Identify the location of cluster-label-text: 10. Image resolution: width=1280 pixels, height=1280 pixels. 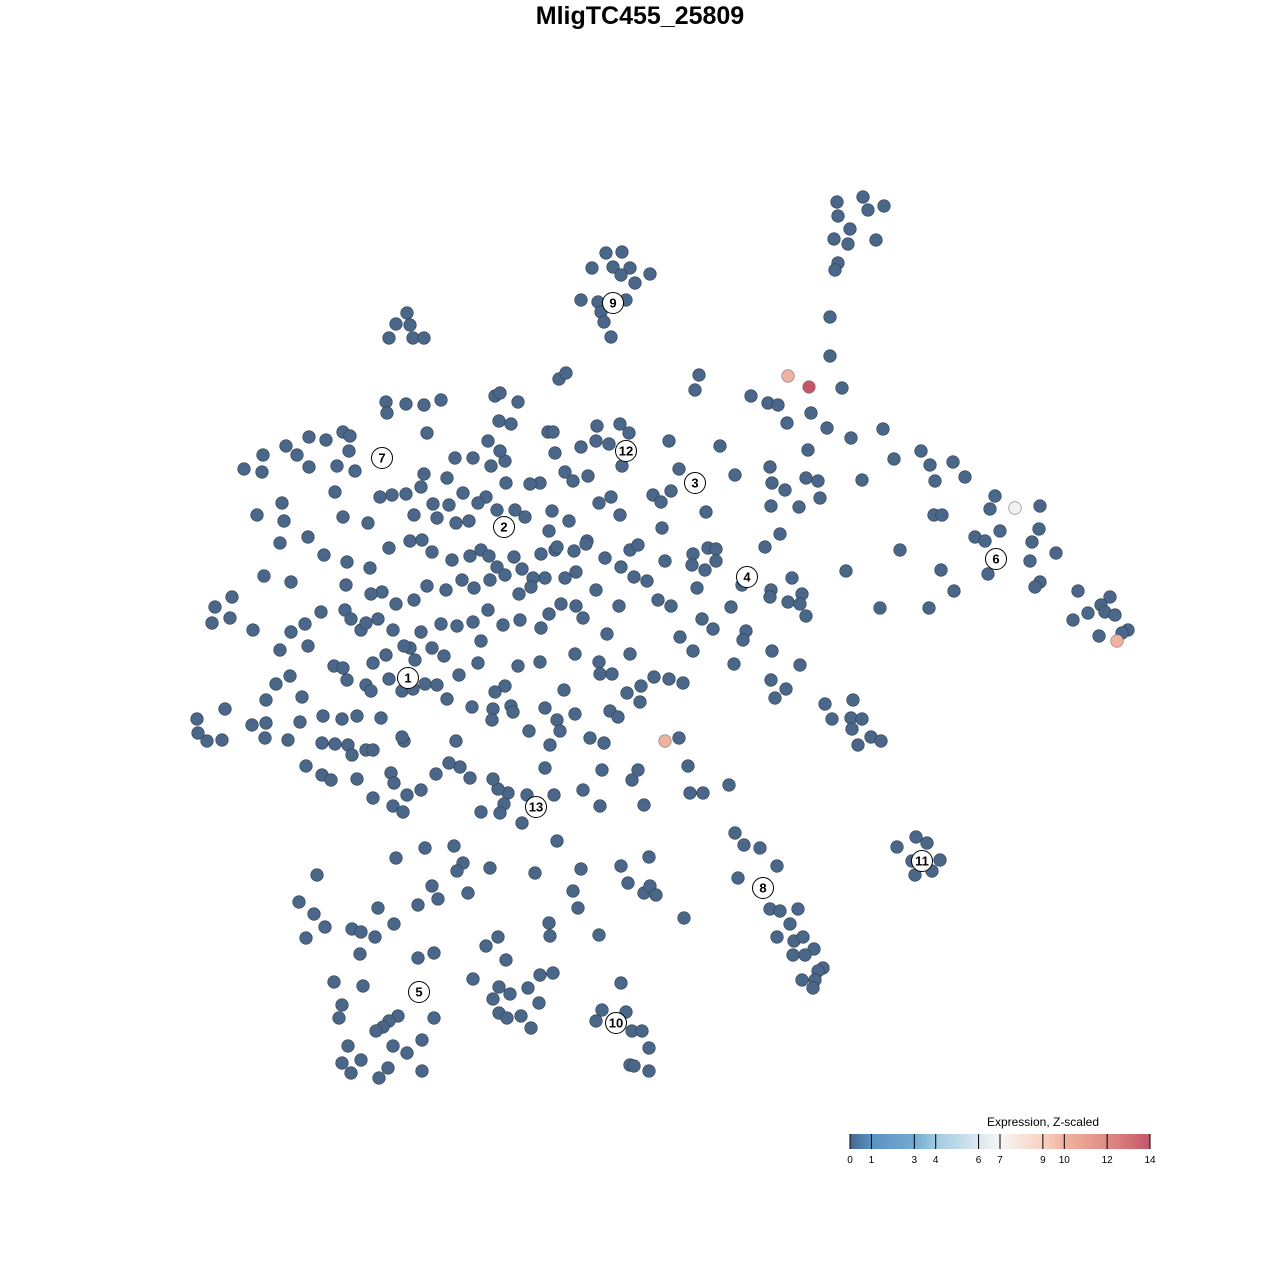
(616, 1023).